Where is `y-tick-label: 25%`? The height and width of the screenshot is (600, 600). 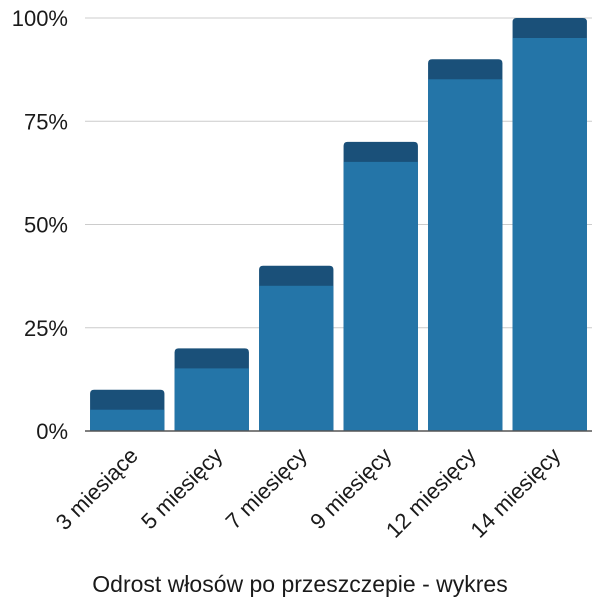 y-tick-label: 25% is located at coordinates (46, 328).